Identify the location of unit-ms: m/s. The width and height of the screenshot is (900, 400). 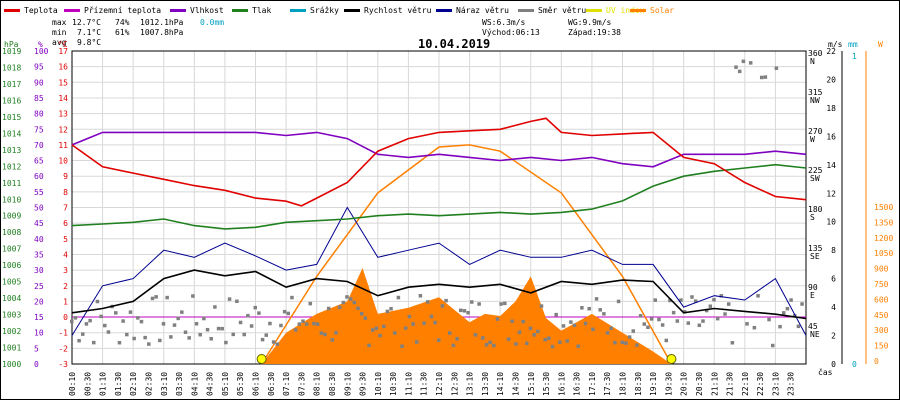
(835, 44).